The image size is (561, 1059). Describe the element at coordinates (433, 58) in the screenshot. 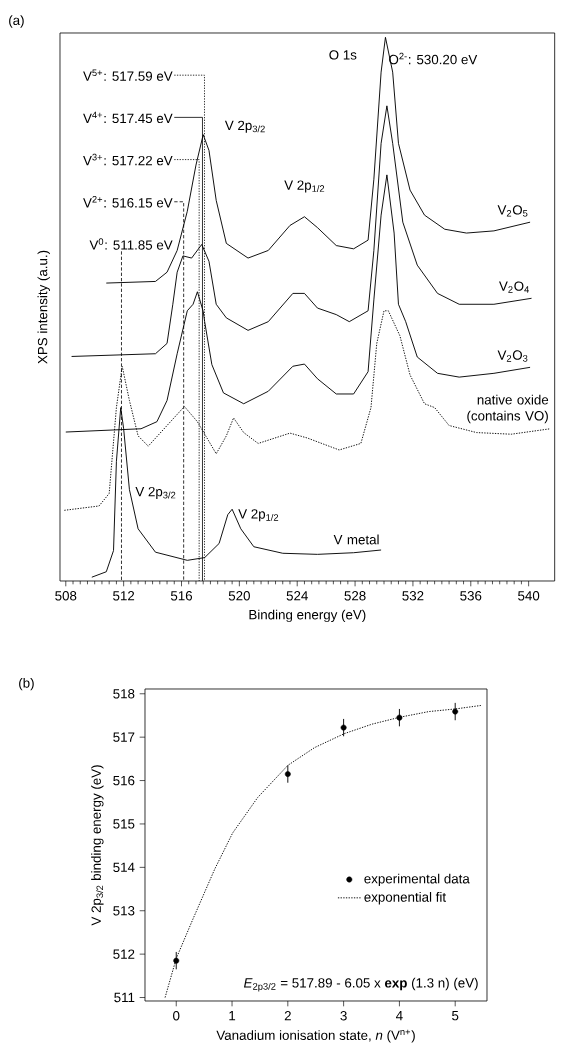

I see `annotation: O$^{2-}$: 530.20 eV` at that location.